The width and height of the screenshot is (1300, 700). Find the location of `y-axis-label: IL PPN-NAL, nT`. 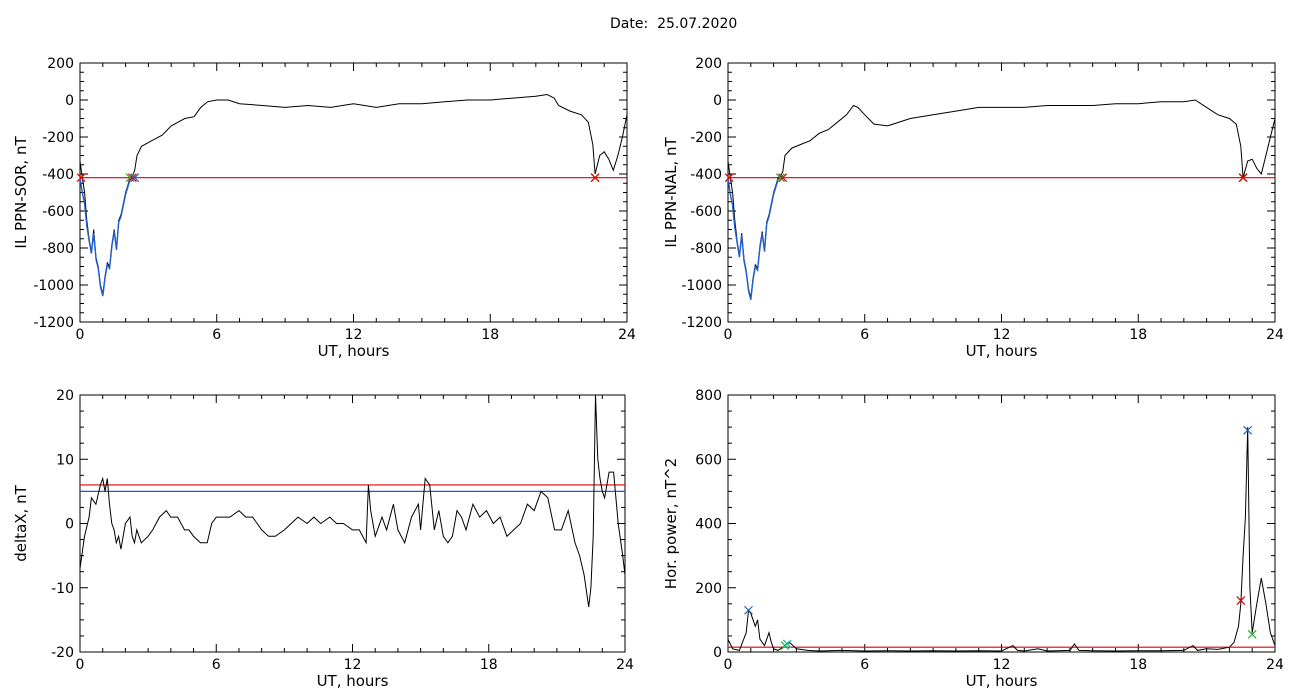

y-axis-label: IL PPN-NAL, nT is located at coordinates (671, 192).